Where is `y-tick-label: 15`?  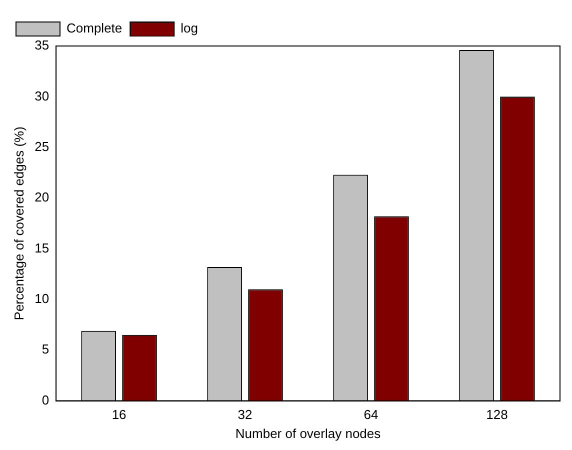
y-tick-label: 15 is located at coordinates (42, 248).